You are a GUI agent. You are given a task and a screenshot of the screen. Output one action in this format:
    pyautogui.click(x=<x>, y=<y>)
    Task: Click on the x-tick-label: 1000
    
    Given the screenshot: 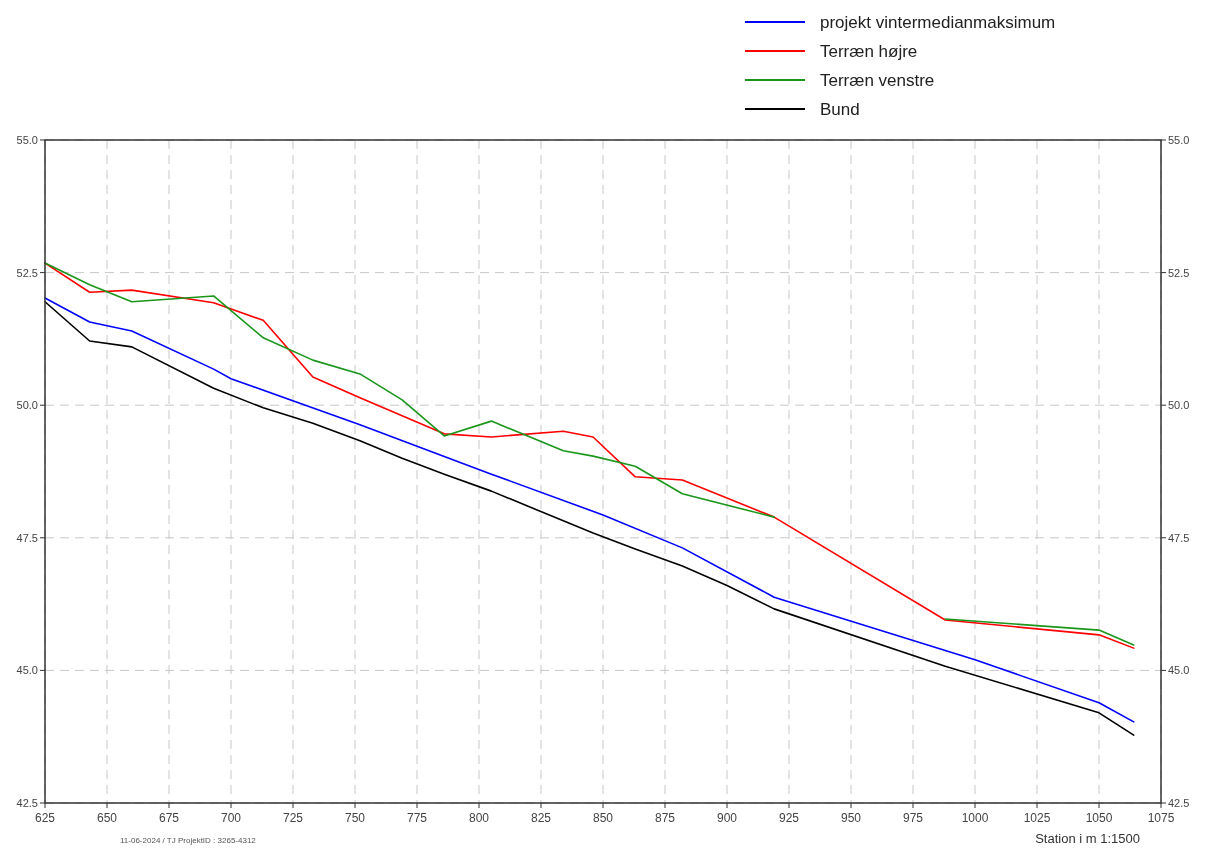 What is the action you would take?
    pyautogui.click(x=975, y=818)
    